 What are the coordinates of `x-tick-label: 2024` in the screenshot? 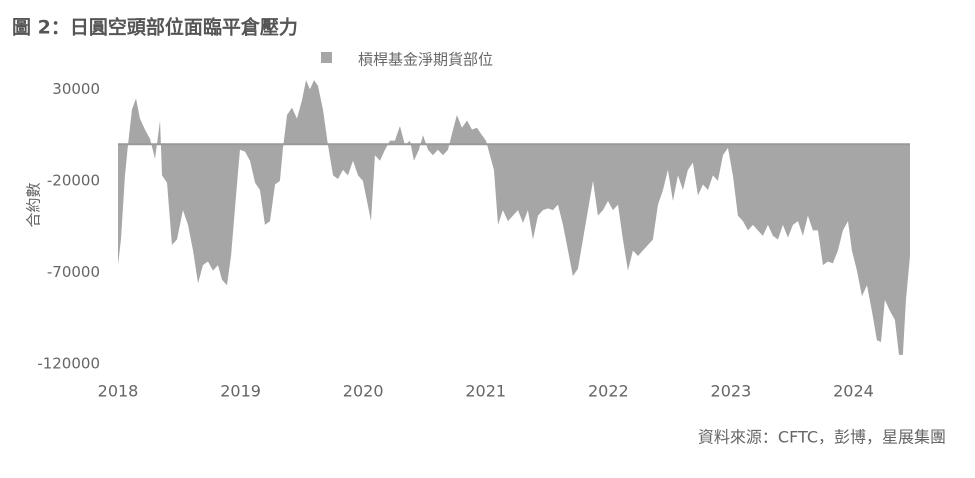 It's located at (853, 391).